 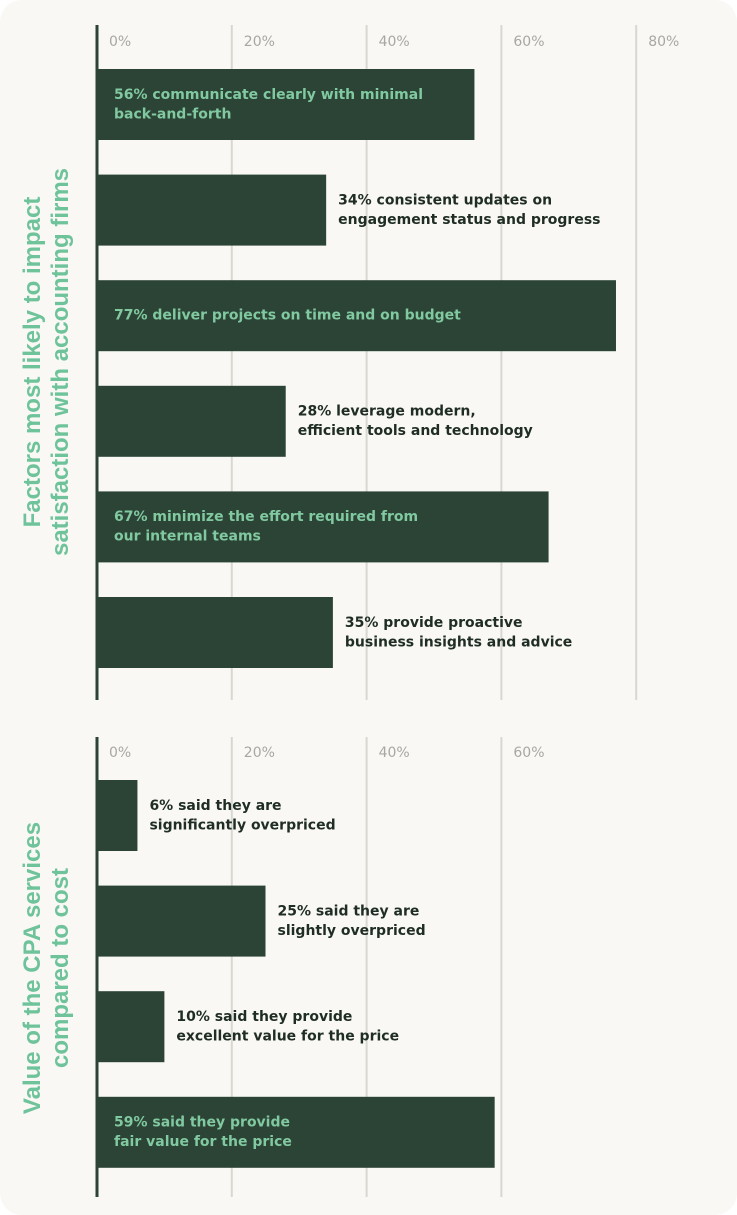 I want to click on chart-2-tick-label: 60%, so click(x=528, y=753).